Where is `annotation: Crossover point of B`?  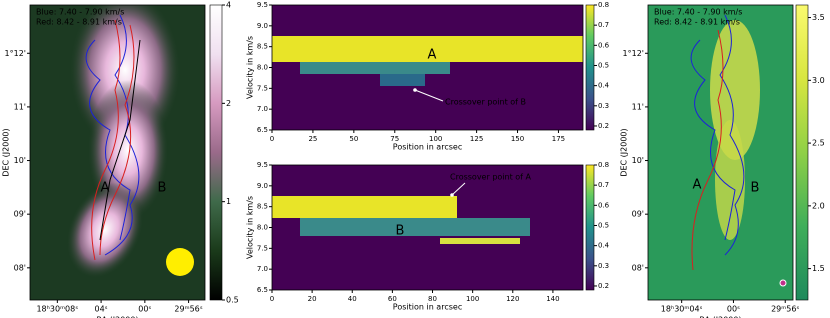
annotation: Crossover point of B is located at coordinates (485, 102).